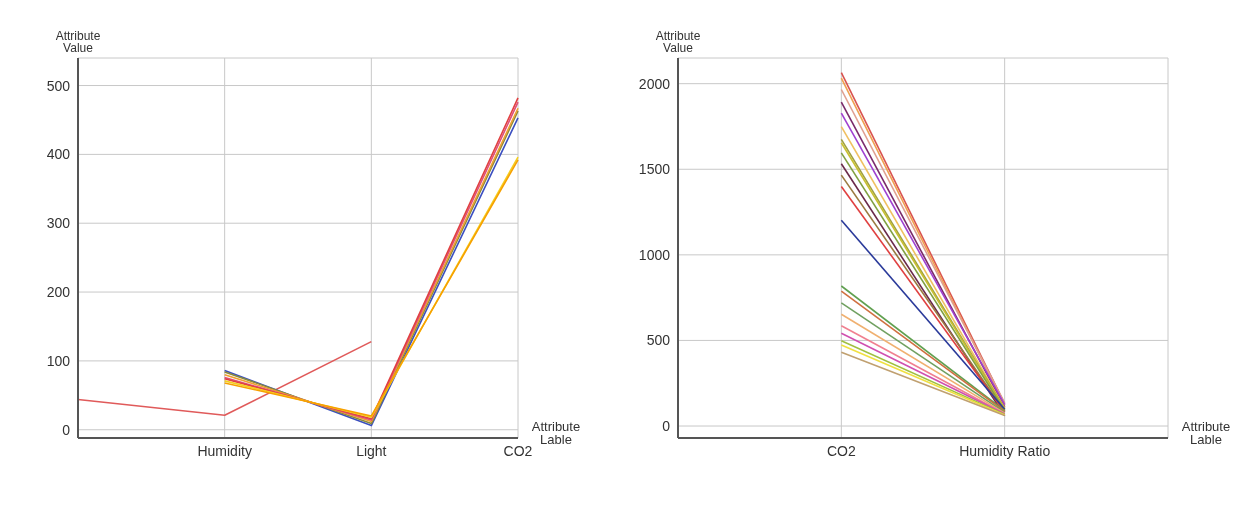 The image size is (1258, 508). I want to click on y-tick-label: 2000, so click(654, 83).